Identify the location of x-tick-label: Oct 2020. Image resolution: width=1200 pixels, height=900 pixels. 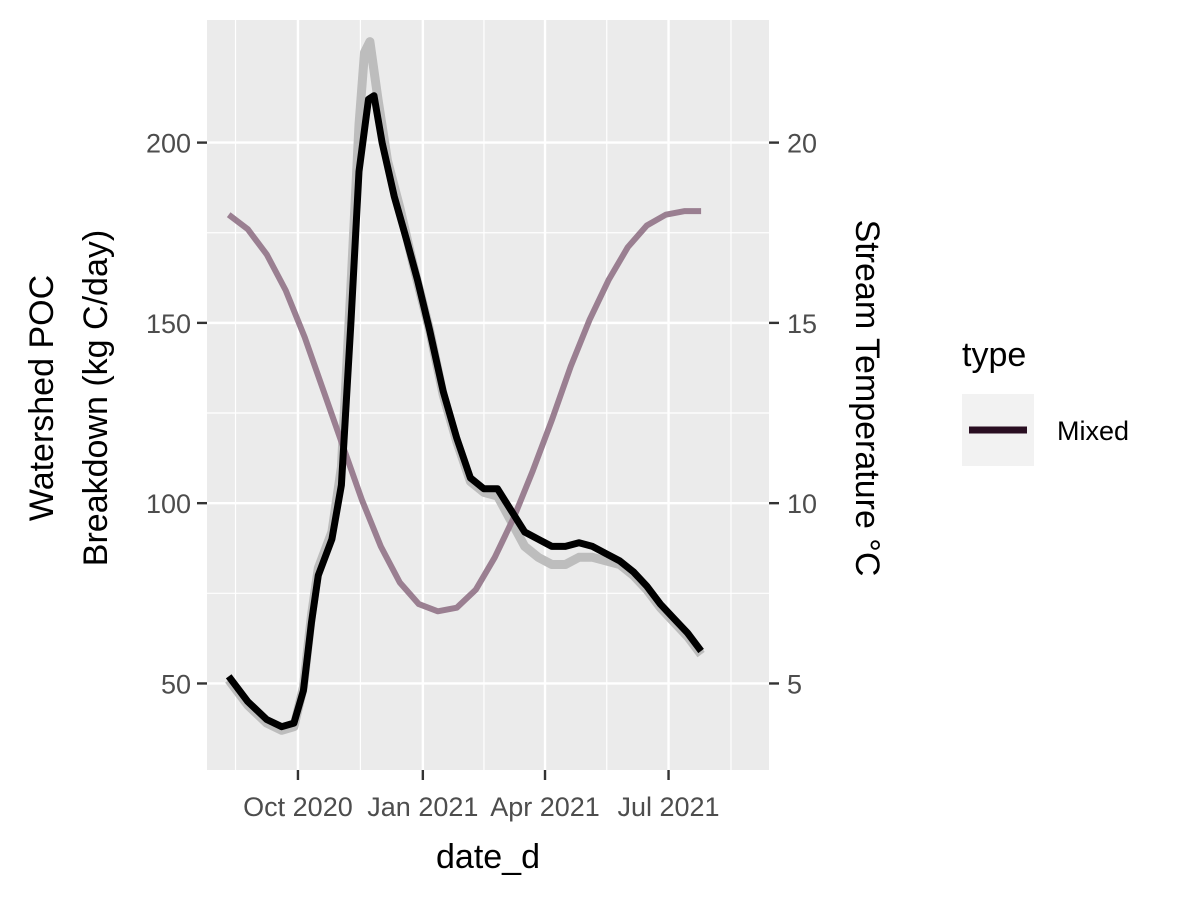
(298, 807).